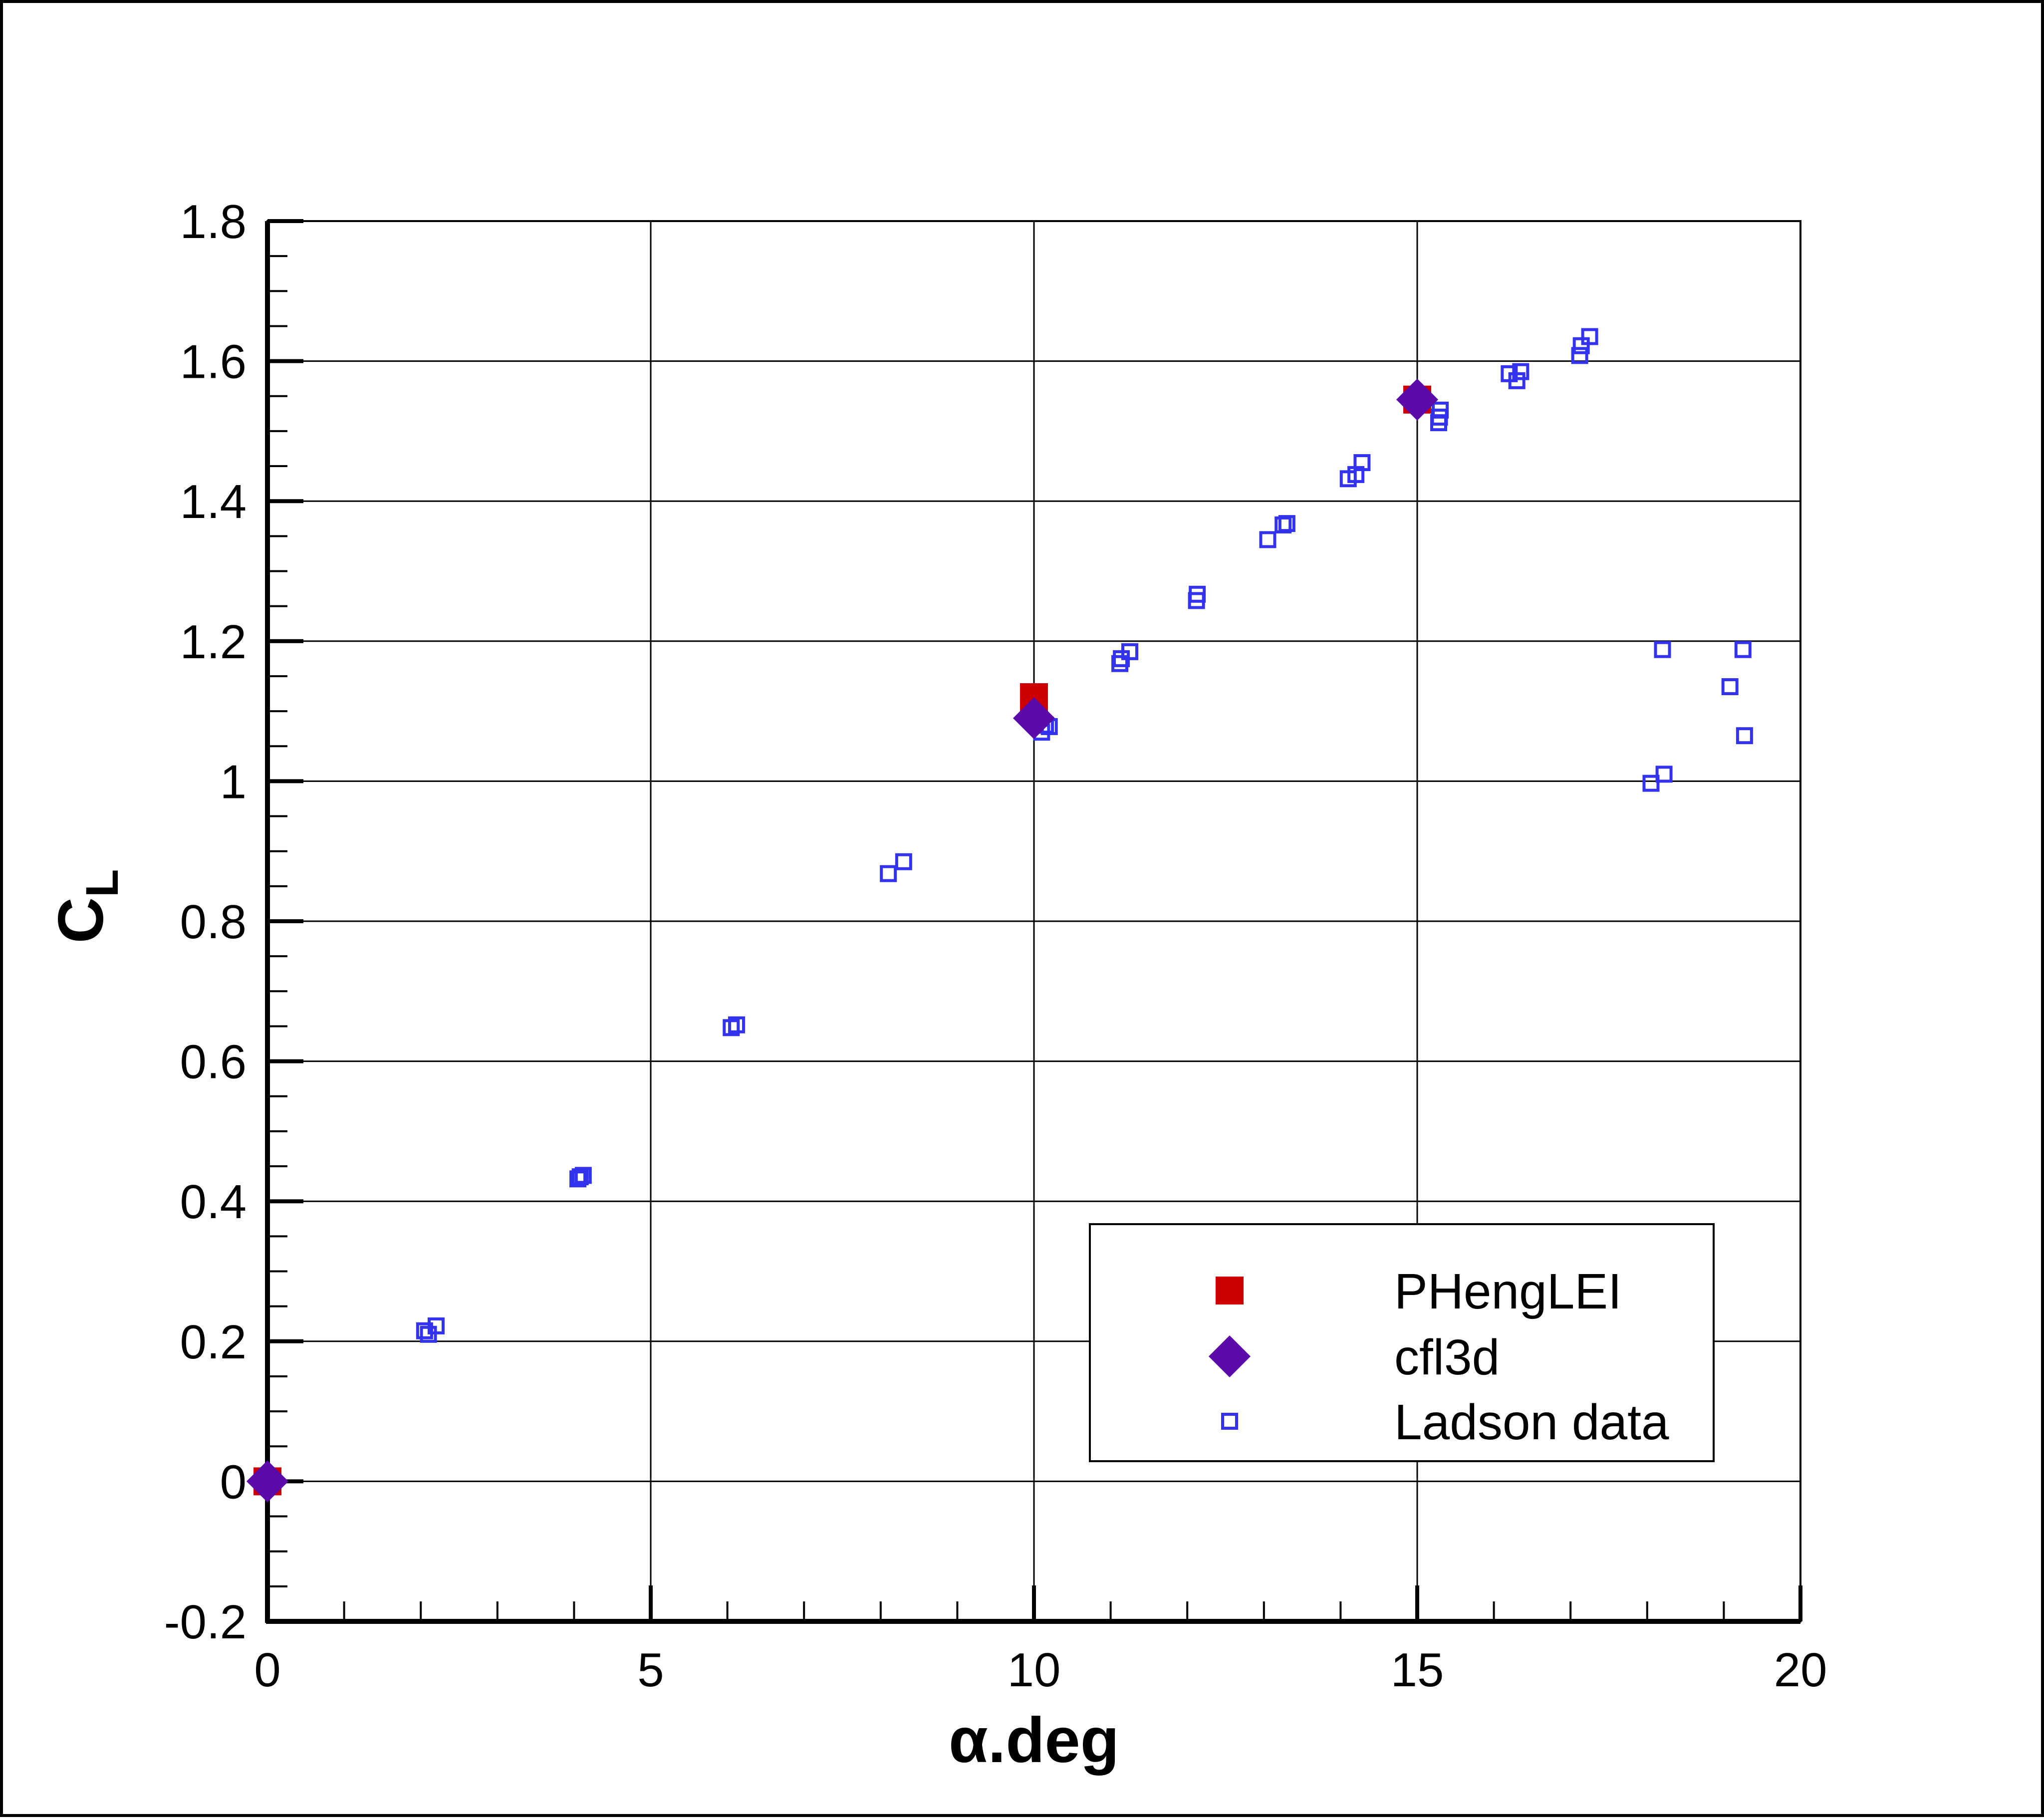 Image resolution: width=2044 pixels, height=1820 pixels. Describe the element at coordinates (1800, 1670) in the screenshot. I see `x-tick-label: 20` at that location.